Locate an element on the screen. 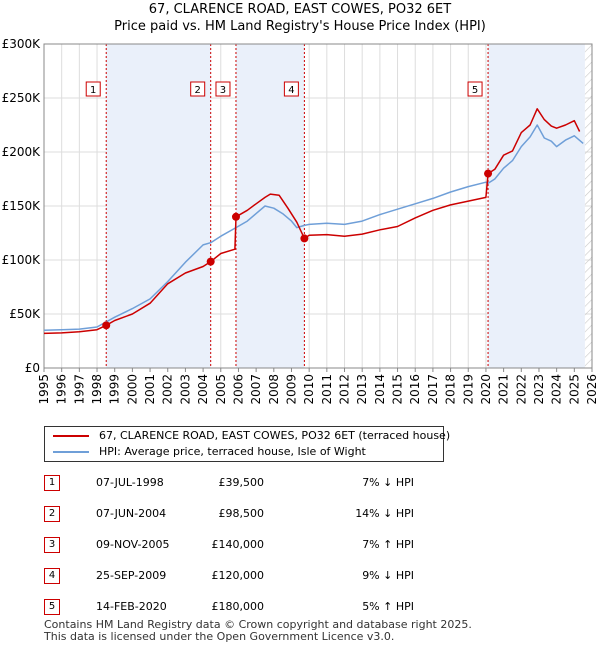 Image resolution: width=600 pixels, height=650 pixels. sale-row: 4 25-SEP-2009 £120,000 9% ↓ HPI is located at coordinates (304, 578).